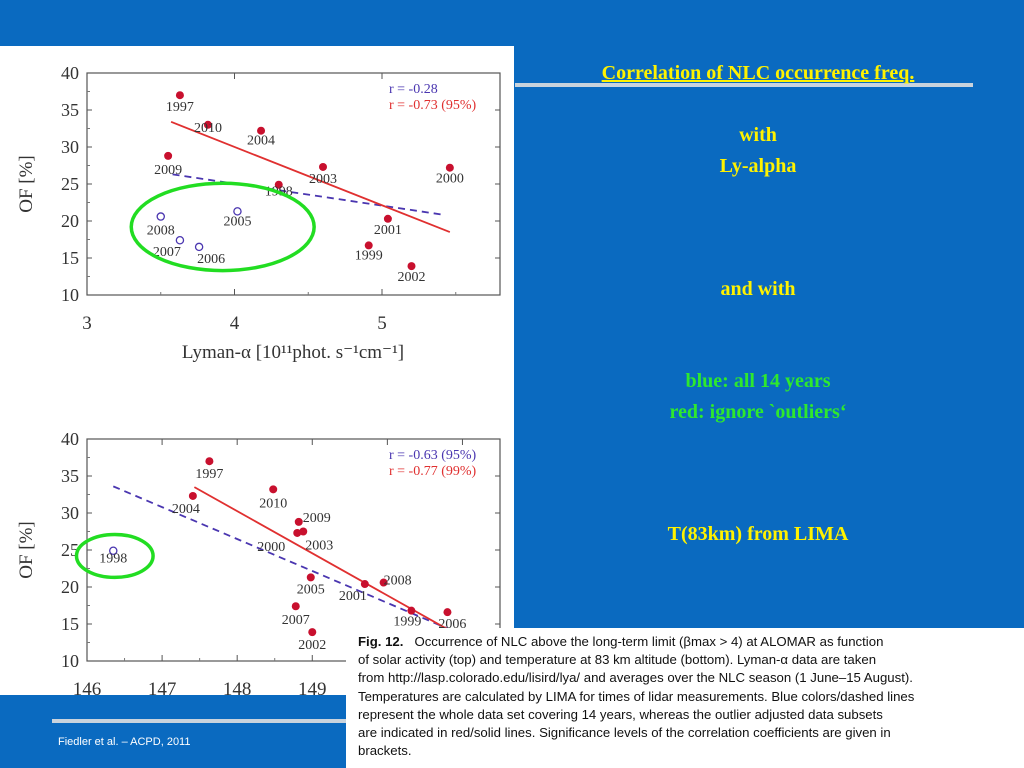 Image resolution: width=1024 pixels, height=768 pixels. I want to click on caption-label: Fig. 12., so click(381, 641).